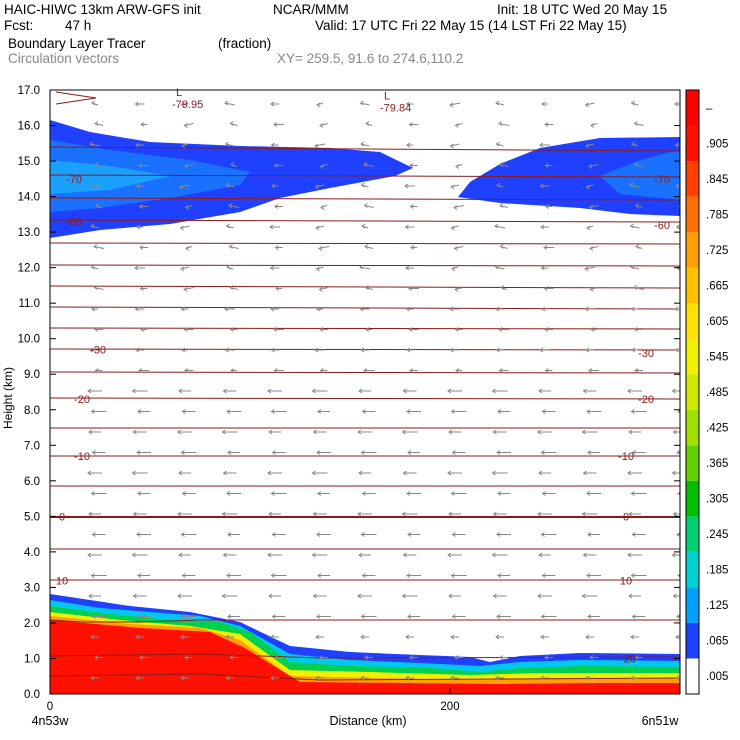 Image resolution: width=740 pixels, height=740 pixels. What do you see at coordinates (717, 357) in the screenshot?
I see `colorbar-label: .545` at bounding box center [717, 357].